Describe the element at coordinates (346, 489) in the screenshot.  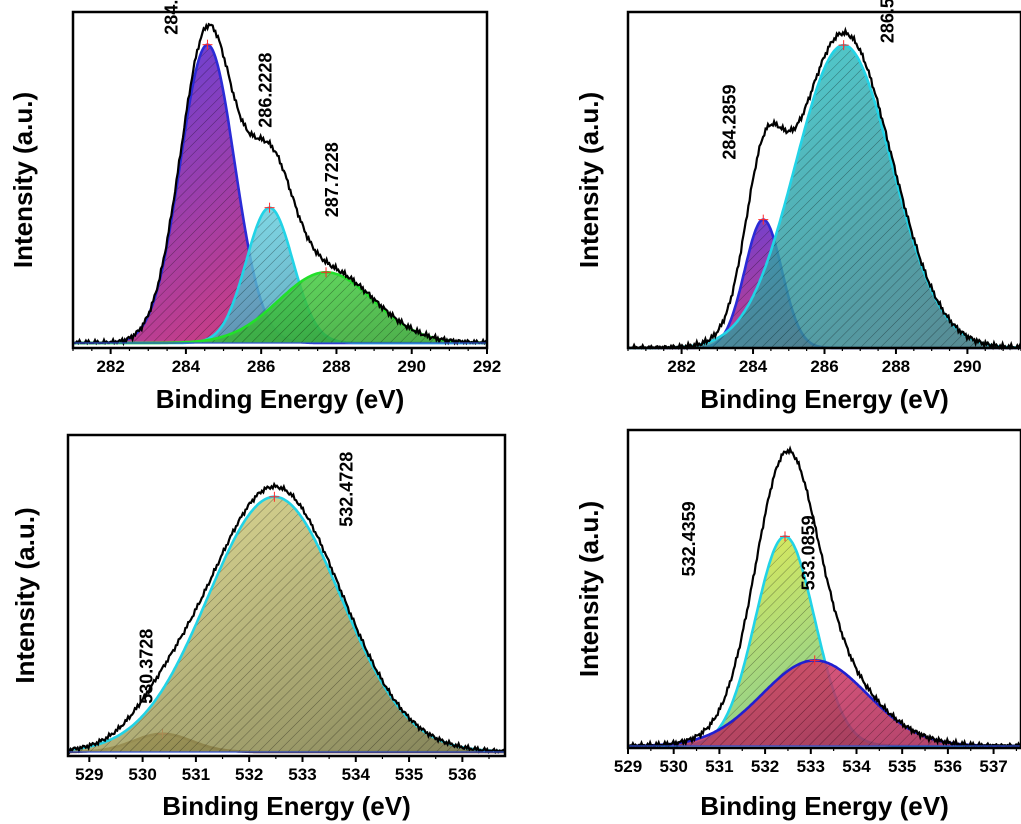
I see `peak-label-2: 532.4728` at that location.